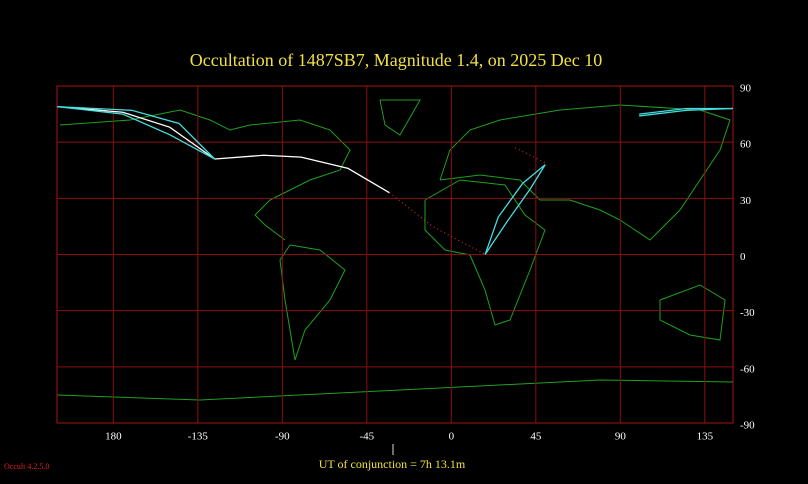 The image size is (808, 484). What do you see at coordinates (705, 437) in the screenshot?
I see `x-tick-label: 135` at bounding box center [705, 437].